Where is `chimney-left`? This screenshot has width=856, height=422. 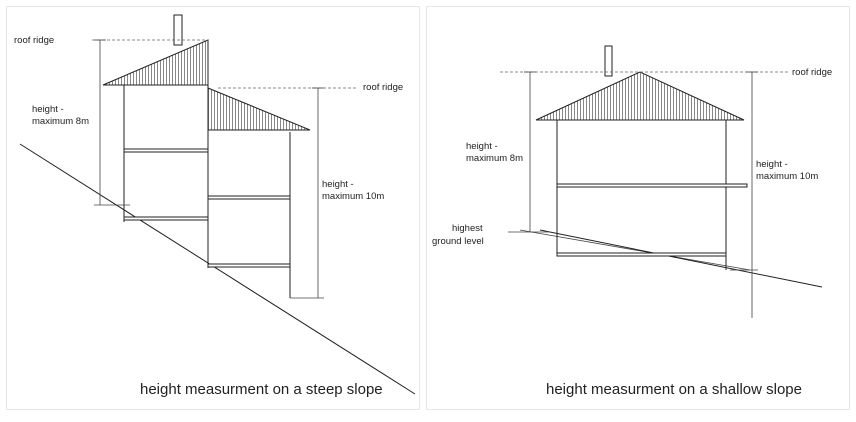
chimney-left is located at coordinates (178, 30).